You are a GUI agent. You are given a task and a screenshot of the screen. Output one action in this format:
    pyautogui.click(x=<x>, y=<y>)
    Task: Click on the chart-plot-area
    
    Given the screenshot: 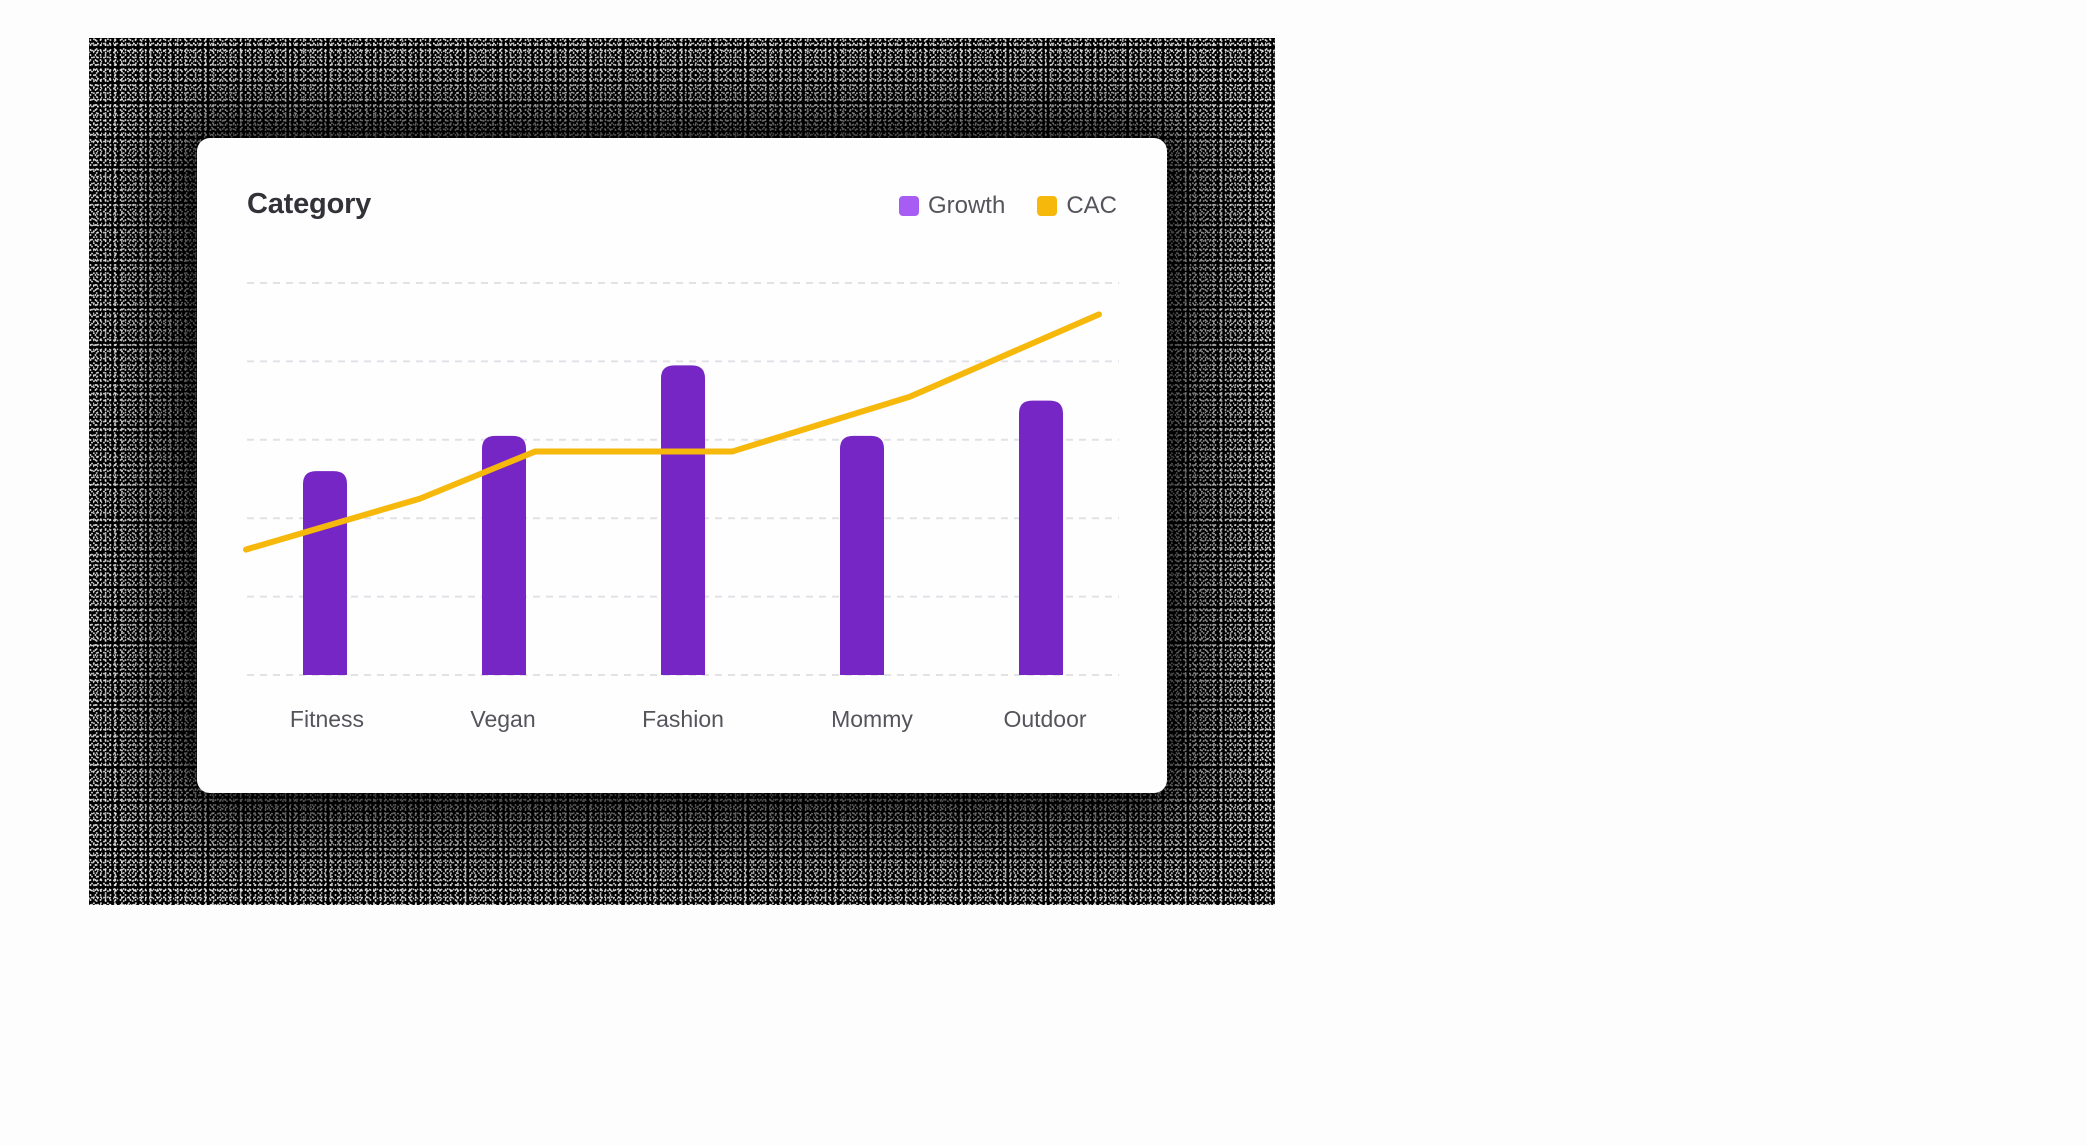 What is the action you would take?
    pyautogui.click(x=681, y=479)
    